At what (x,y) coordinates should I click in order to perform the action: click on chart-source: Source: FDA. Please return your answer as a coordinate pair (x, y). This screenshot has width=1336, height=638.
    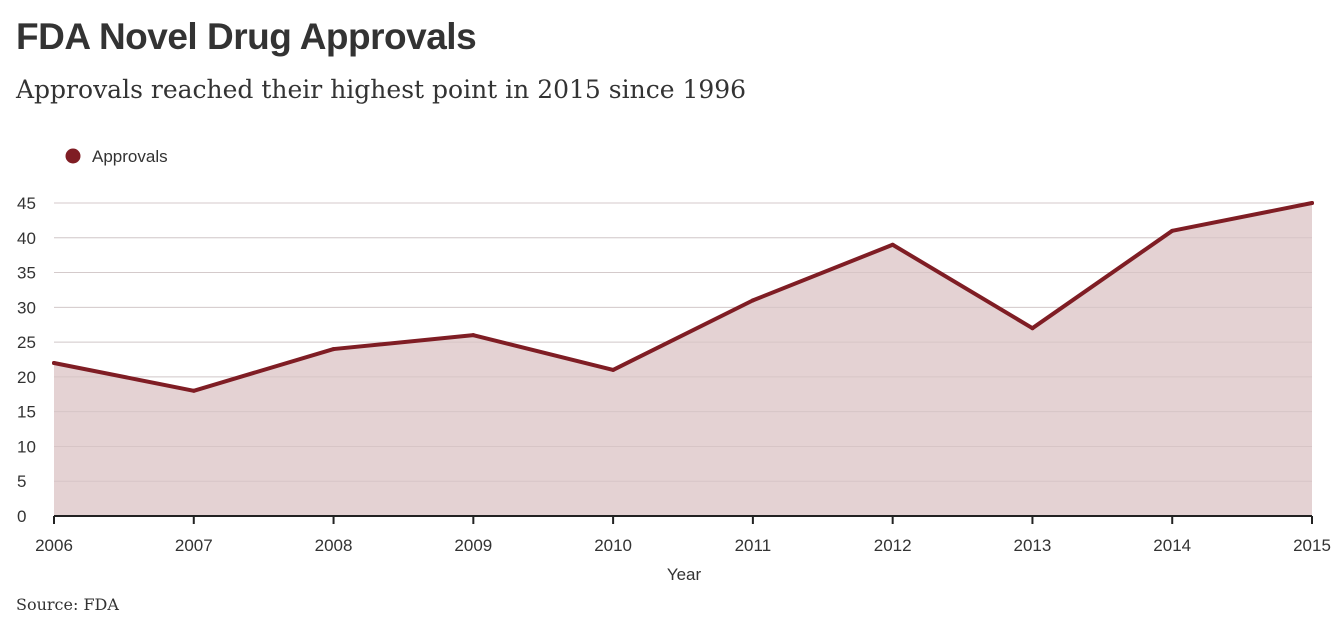
    Looking at the image, I should click on (67, 604).